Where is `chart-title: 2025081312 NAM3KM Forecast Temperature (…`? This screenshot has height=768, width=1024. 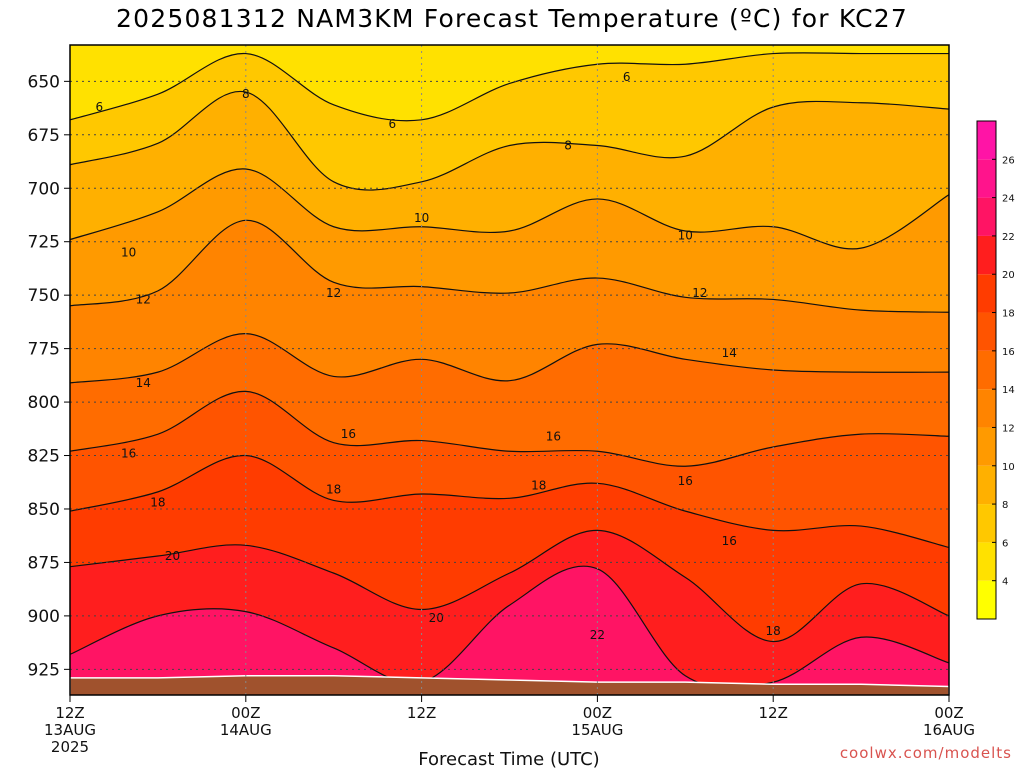
chart-title: 2025081312 NAM3KM Forecast Temperature (… is located at coordinates (512, 18).